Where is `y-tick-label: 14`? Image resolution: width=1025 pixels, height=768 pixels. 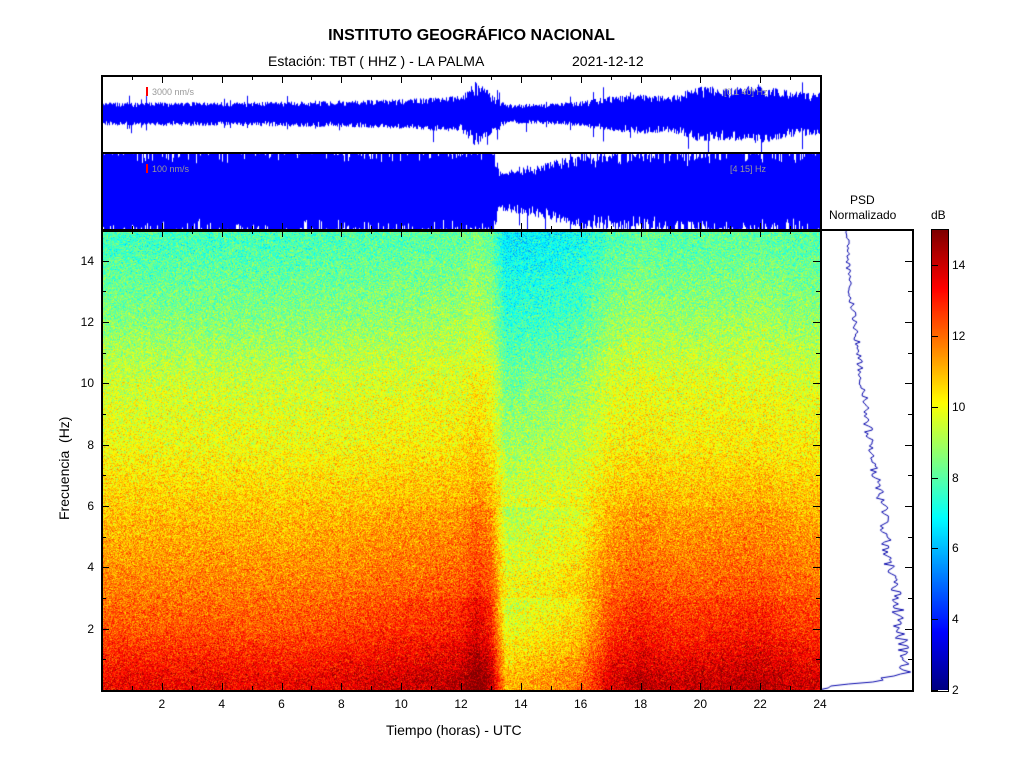 y-tick-label: 14 is located at coordinates (87, 260).